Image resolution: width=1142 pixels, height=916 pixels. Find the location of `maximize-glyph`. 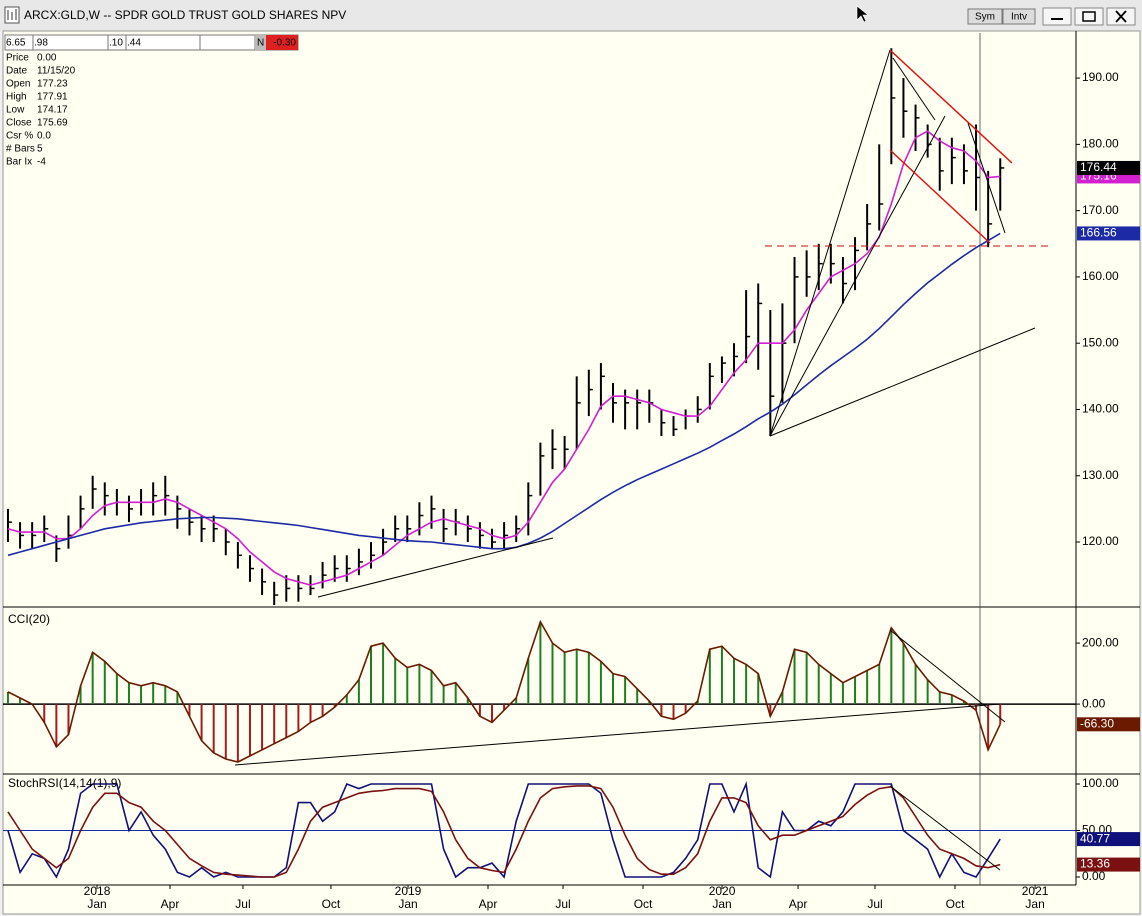

maximize-glyph is located at coordinates (1089, 16).